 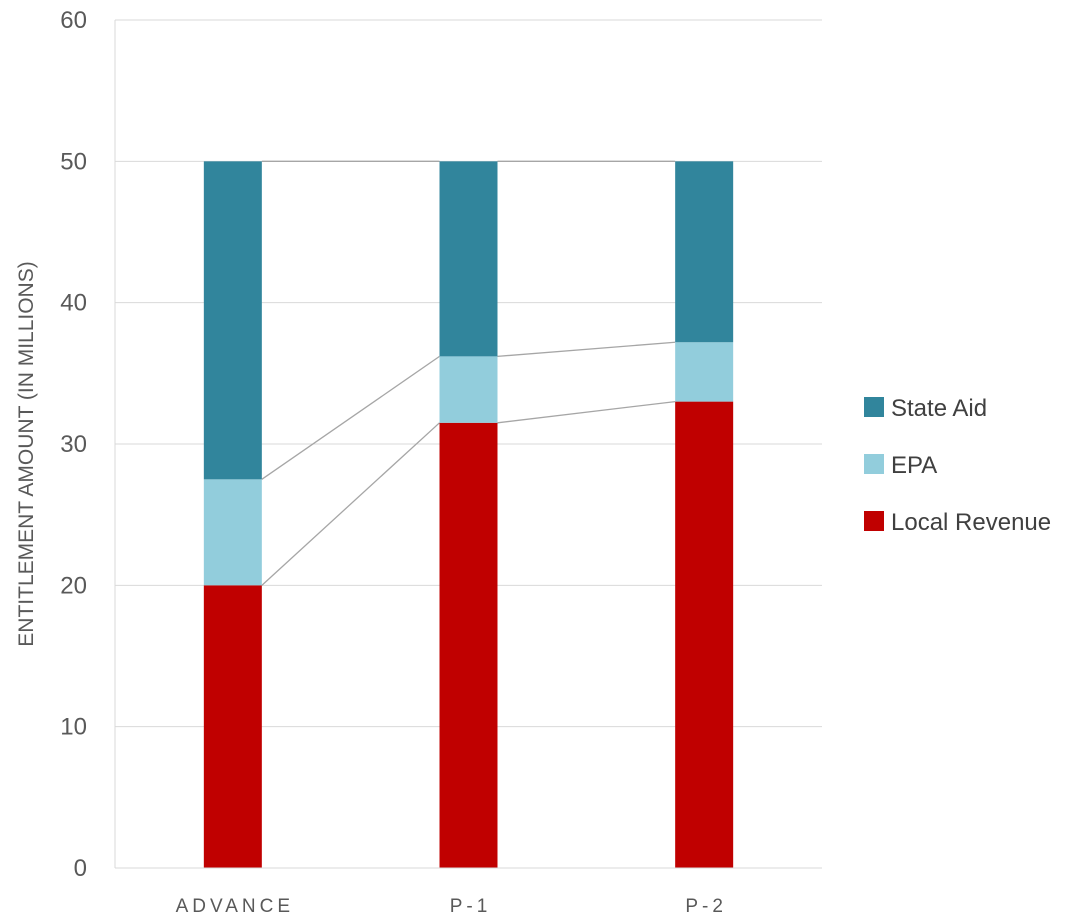 What do you see at coordinates (73, 303) in the screenshot?
I see `y-tick-label: 40` at bounding box center [73, 303].